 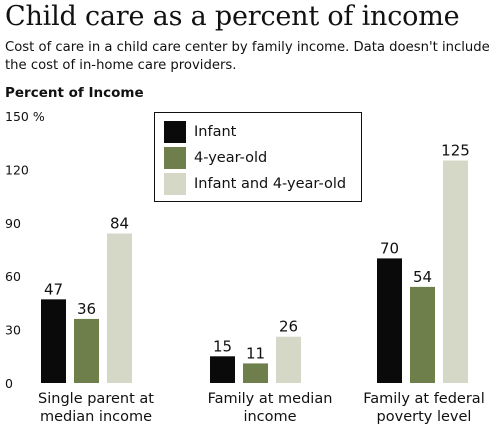 I want to click on y-tick-label: 60, so click(x=13, y=276).